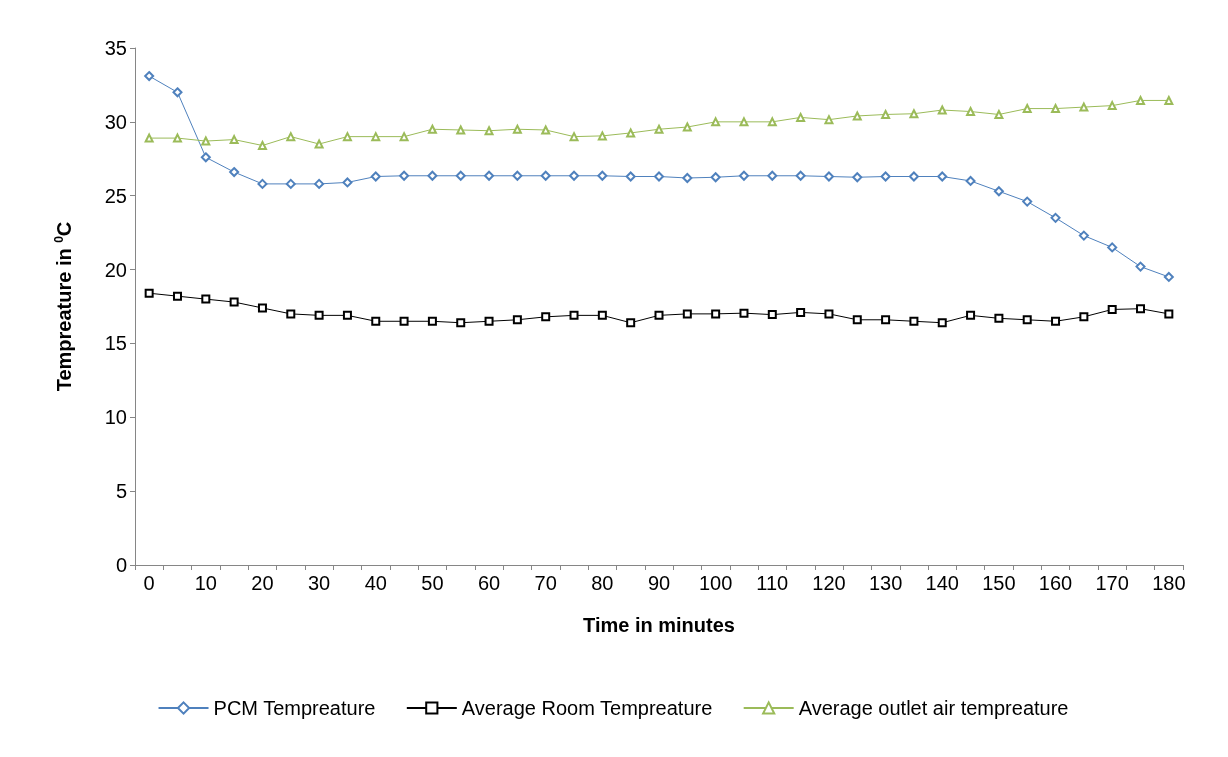  Describe the element at coordinates (149, 583) in the screenshot. I see `x-tick-label: 0` at that location.